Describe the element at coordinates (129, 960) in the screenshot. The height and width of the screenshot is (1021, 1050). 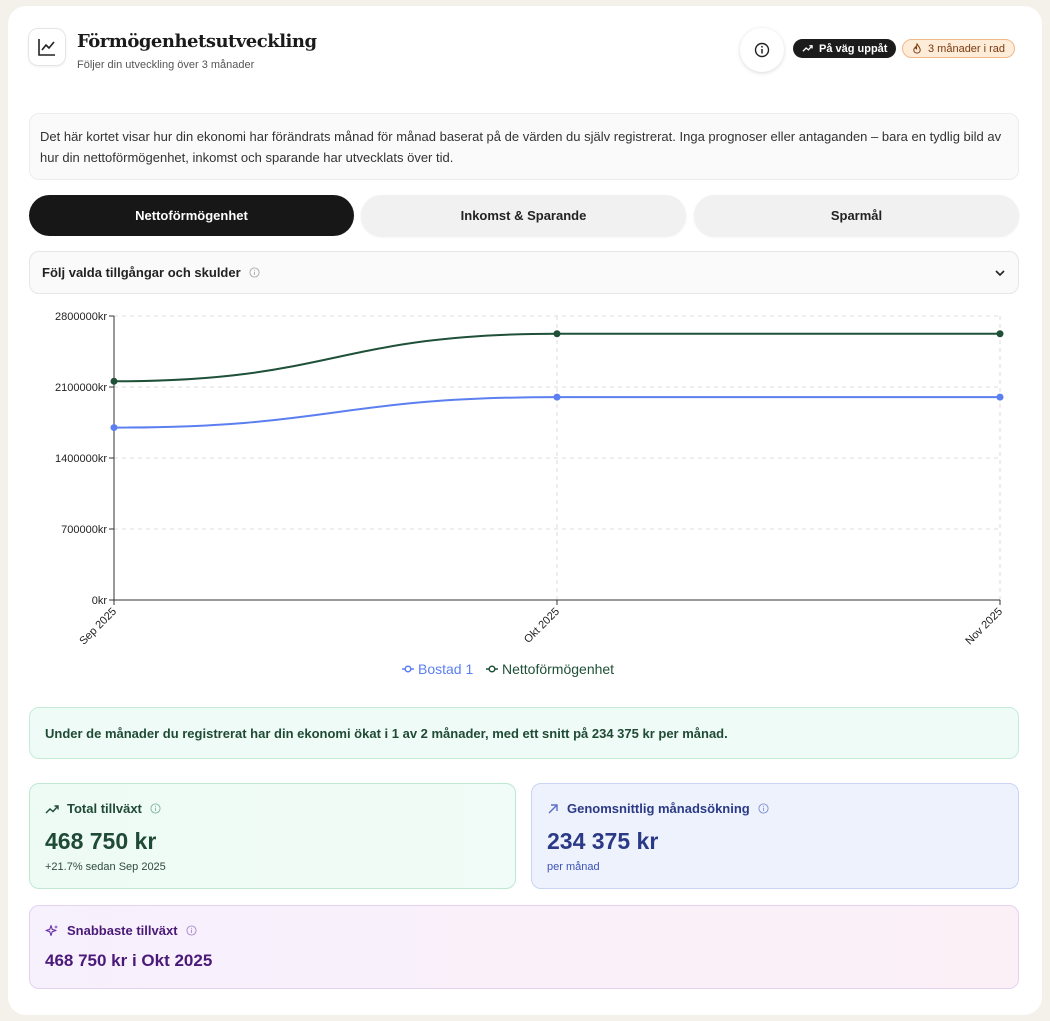
I see `fastest-growth-value: 468 750 kr i Okt 2025` at that location.